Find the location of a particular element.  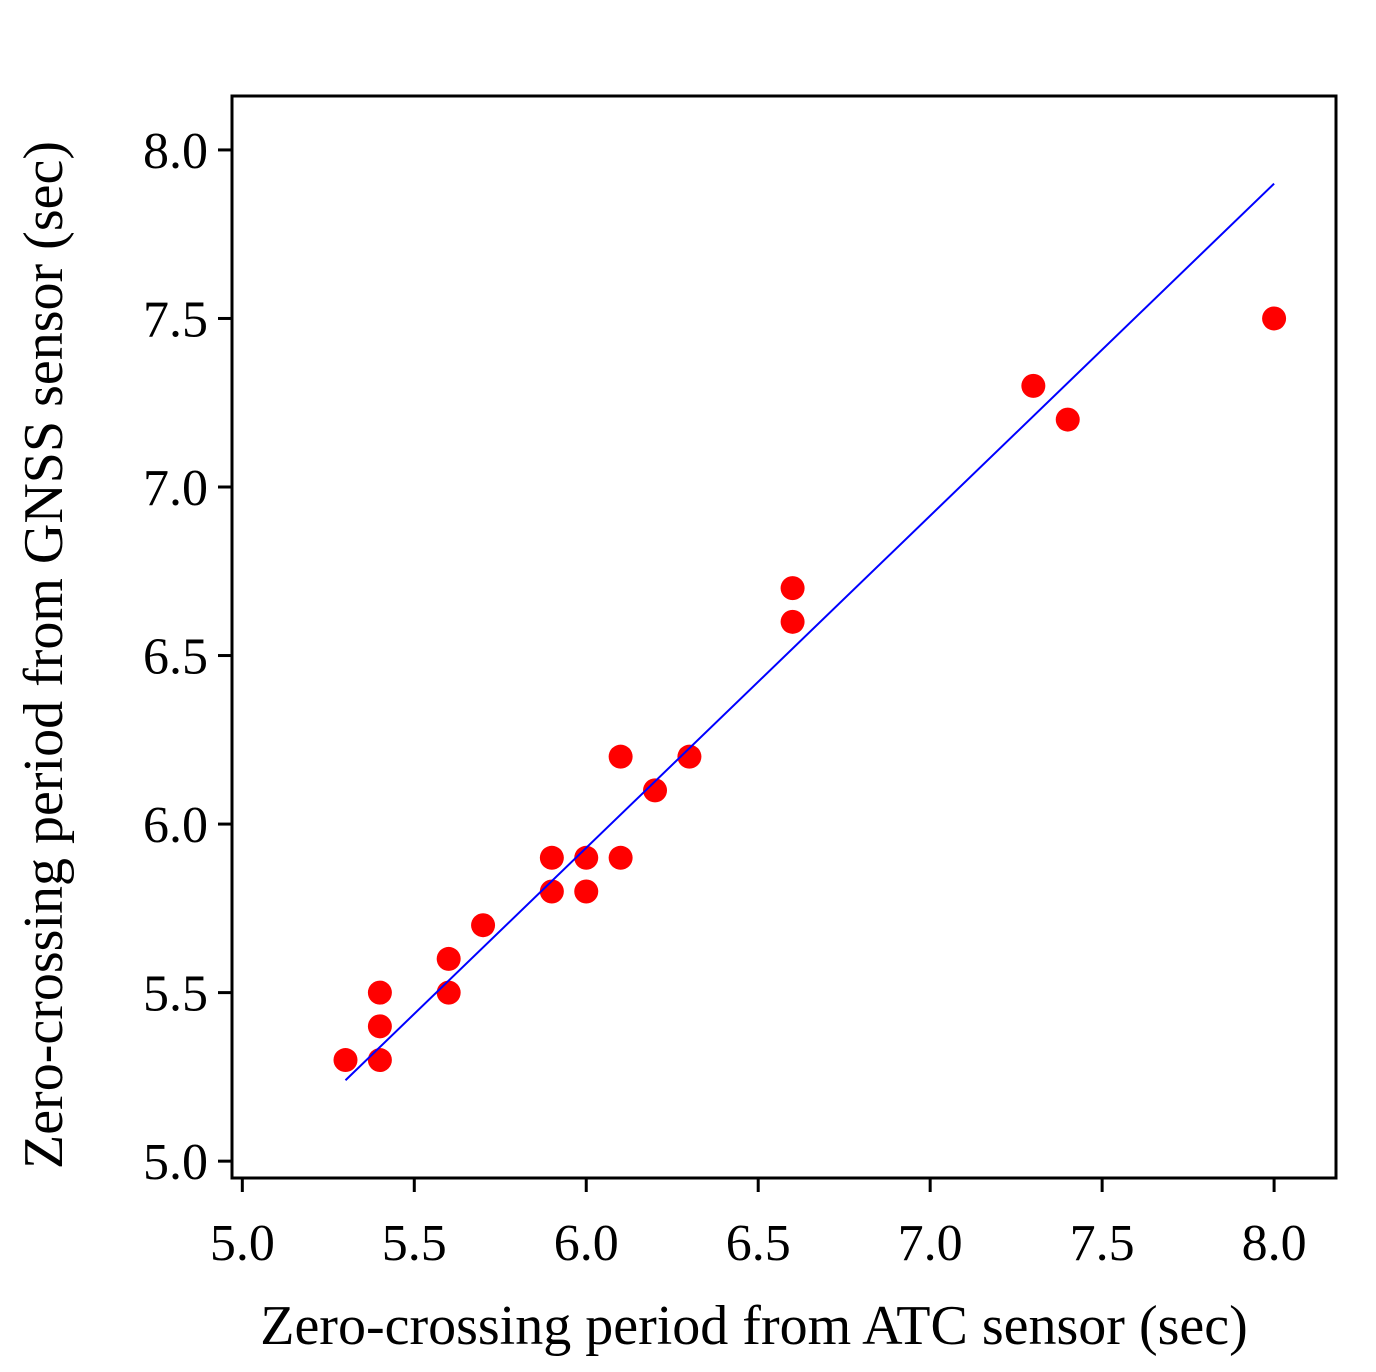

x-axis: 5.0 5.5 6.0 6.5 7.0 7.5 8.0 is located at coordinates (758, 1225).